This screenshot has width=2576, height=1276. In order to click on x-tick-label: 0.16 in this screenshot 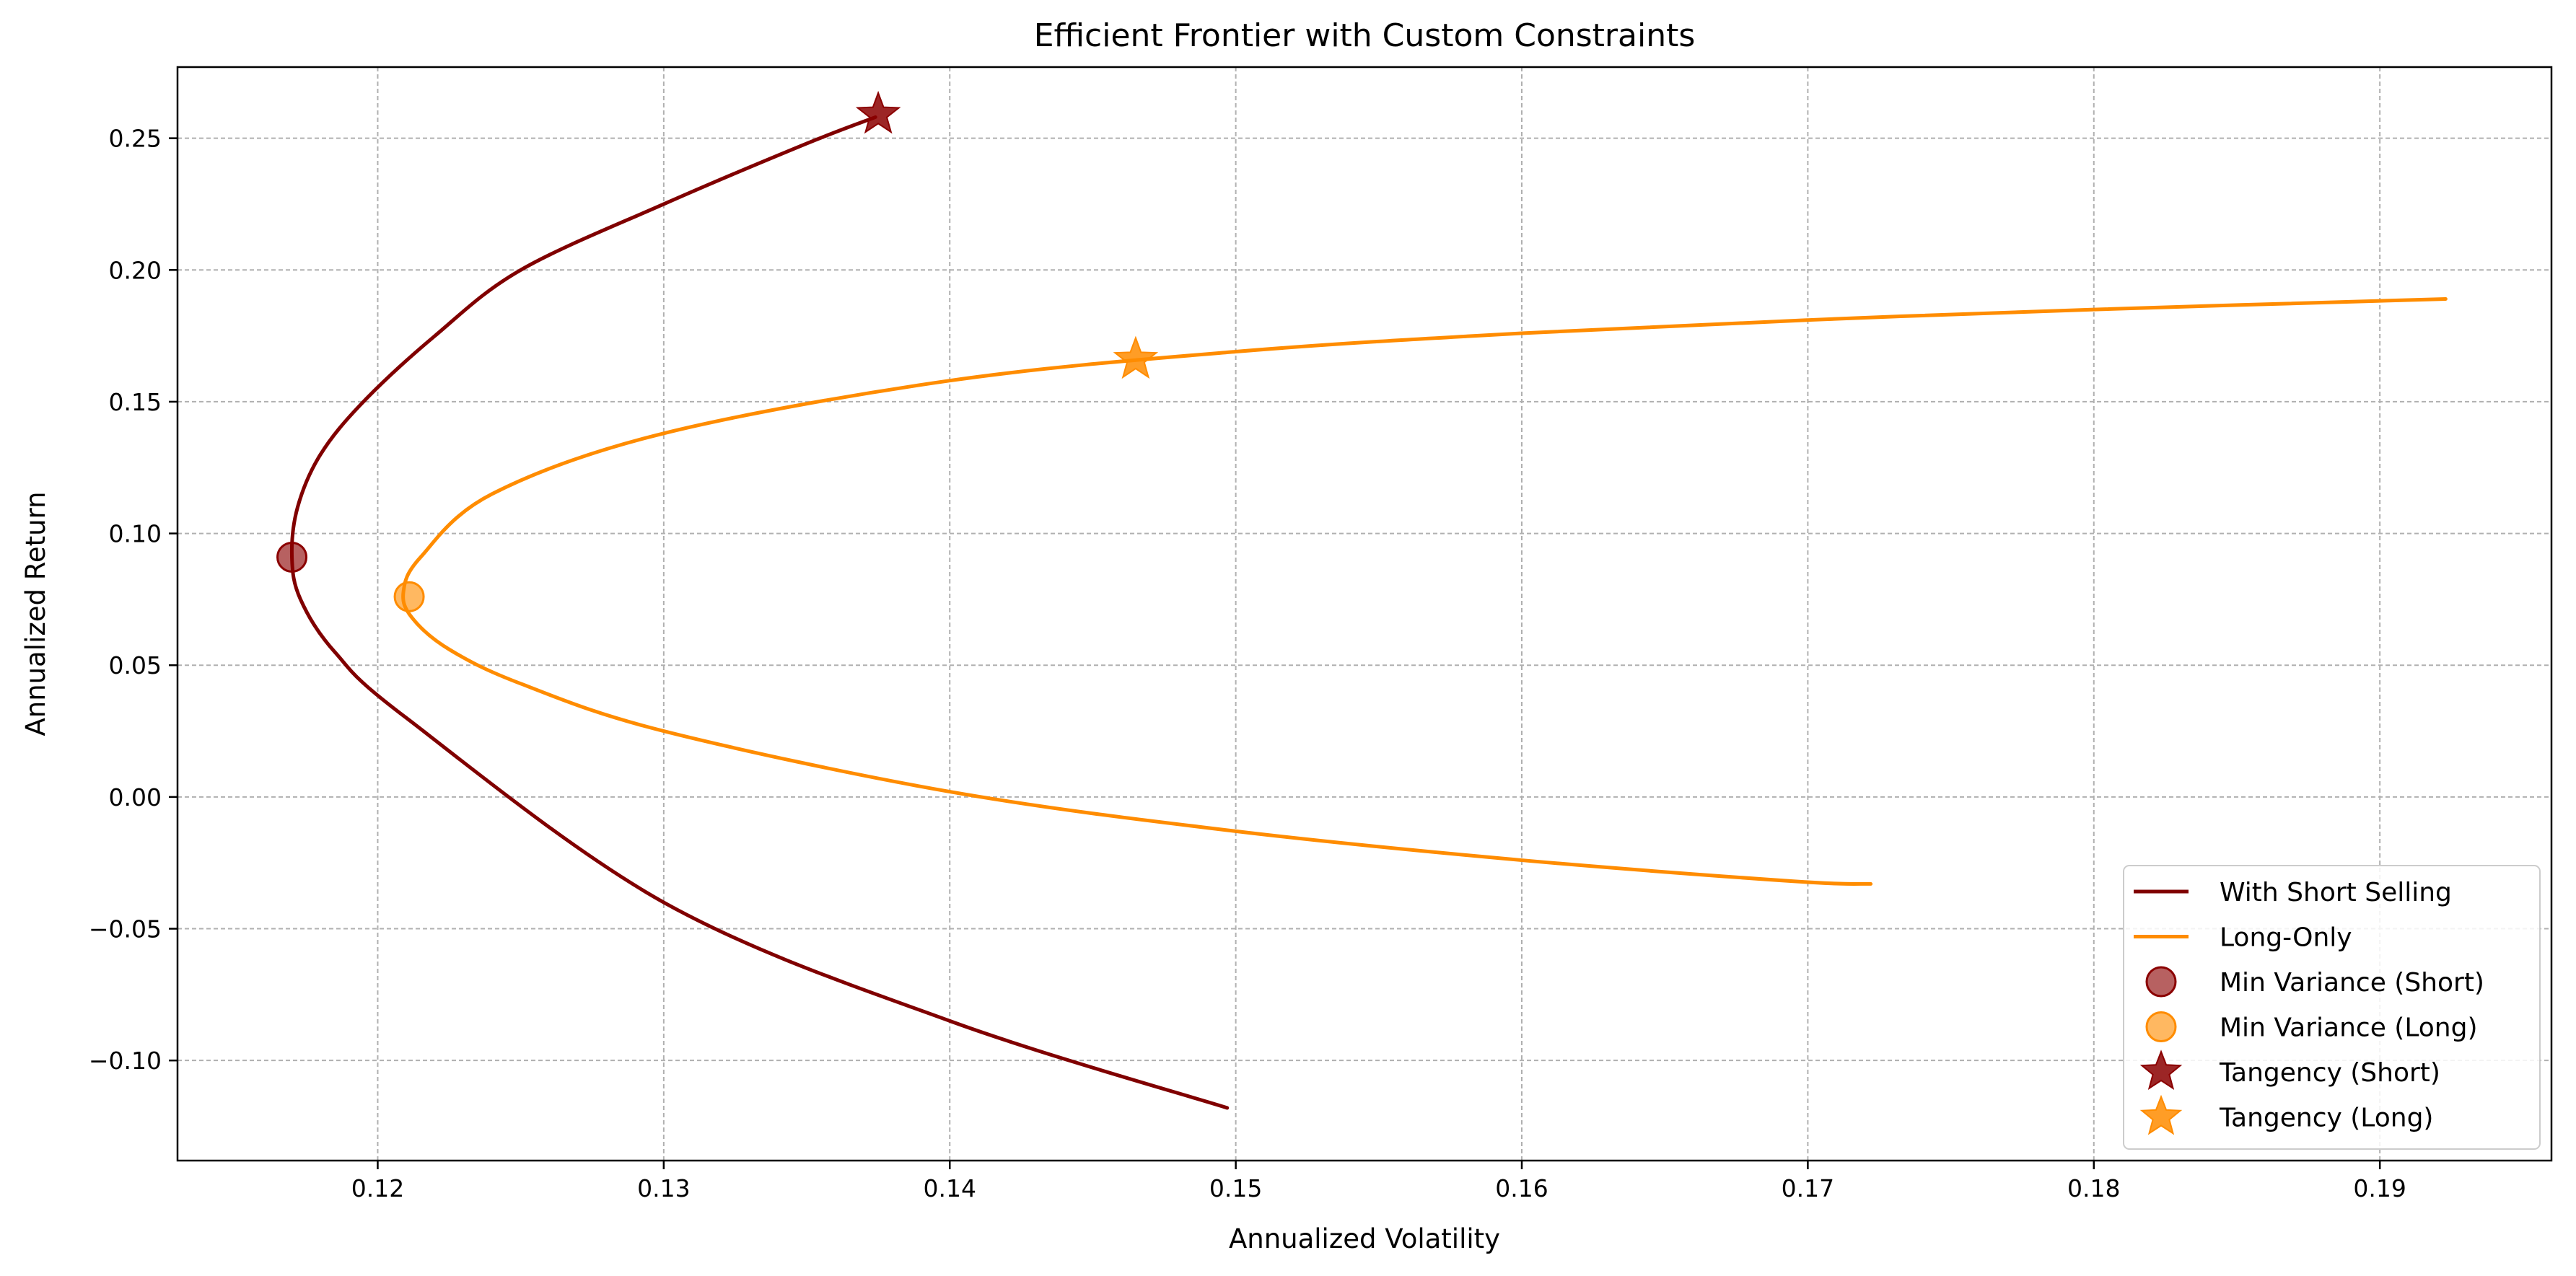, I will do `click(1521, 1188)`.